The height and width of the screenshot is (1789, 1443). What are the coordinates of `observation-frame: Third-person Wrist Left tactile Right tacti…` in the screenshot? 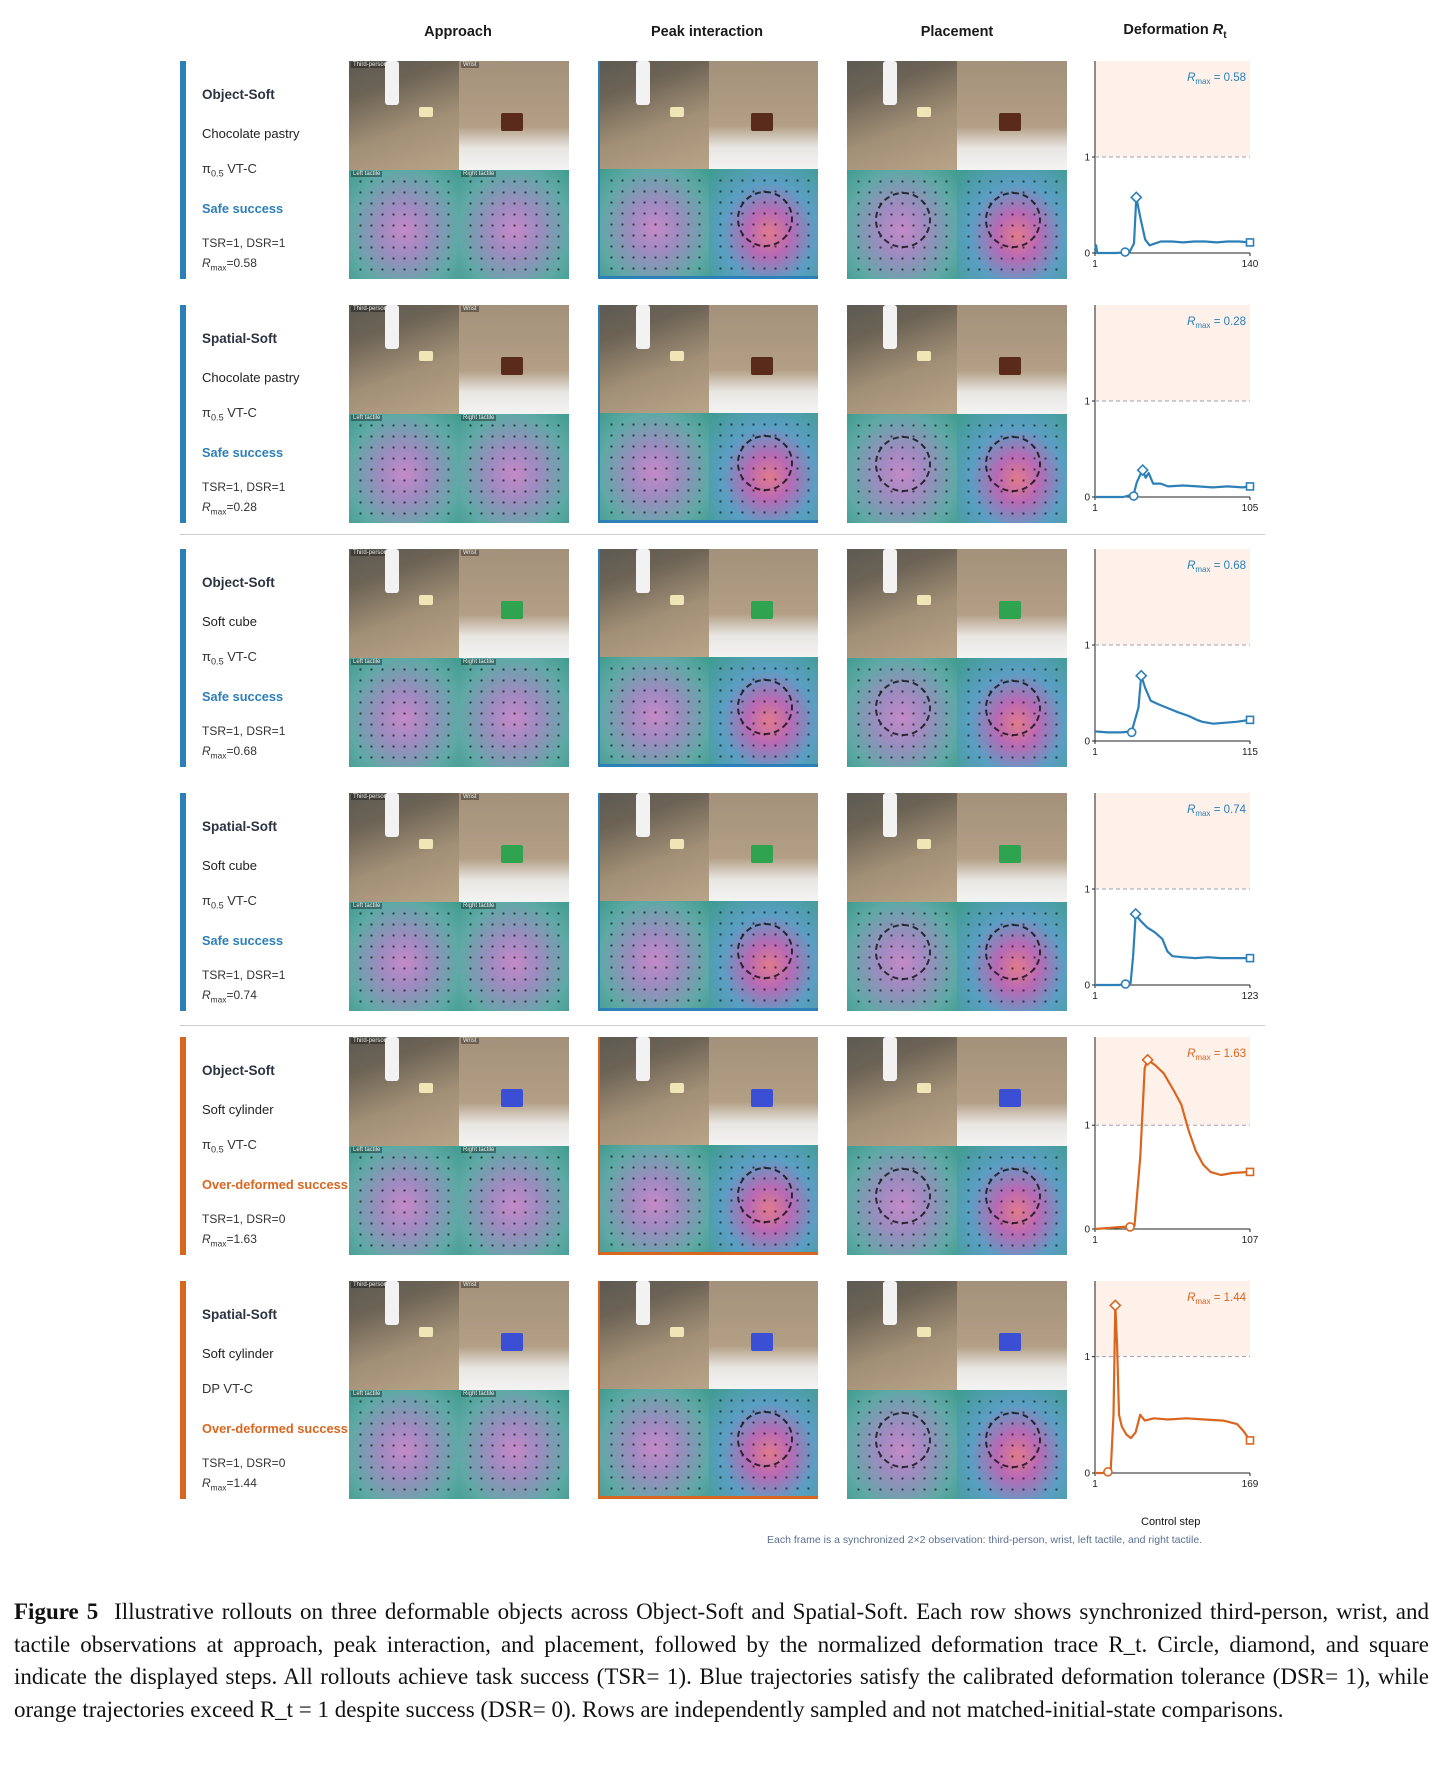 It's located at (459, 414).